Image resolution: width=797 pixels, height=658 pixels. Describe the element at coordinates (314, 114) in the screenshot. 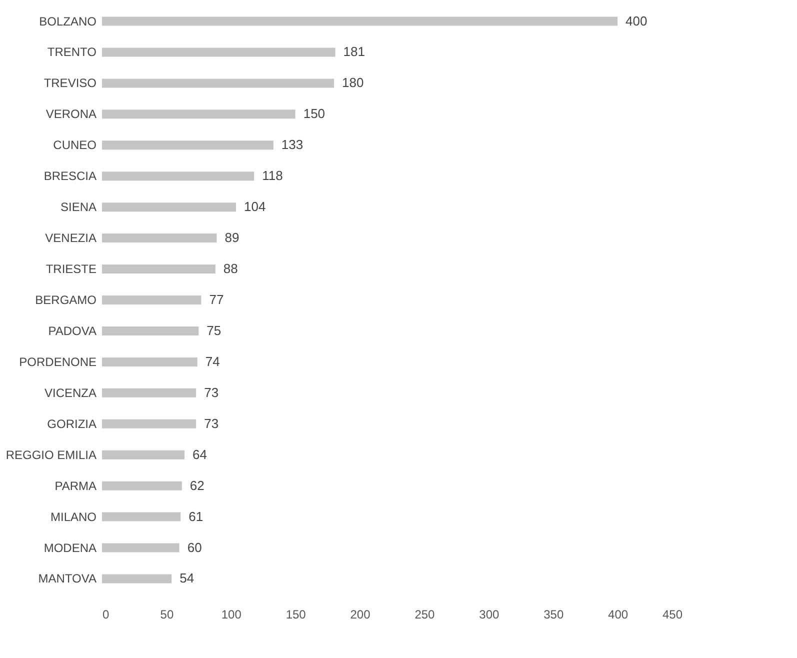

I see `data-label: 150` at that location.